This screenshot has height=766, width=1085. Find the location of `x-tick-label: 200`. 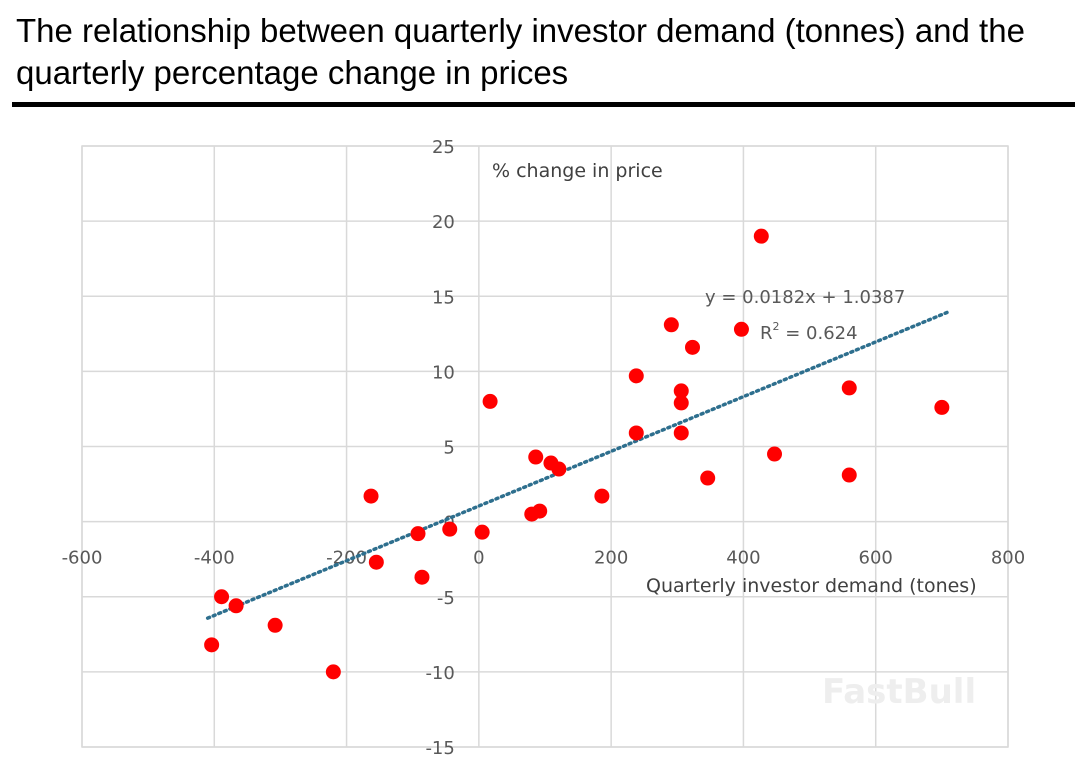

x-tick-label: 200 is located at coordinates (611, 558).